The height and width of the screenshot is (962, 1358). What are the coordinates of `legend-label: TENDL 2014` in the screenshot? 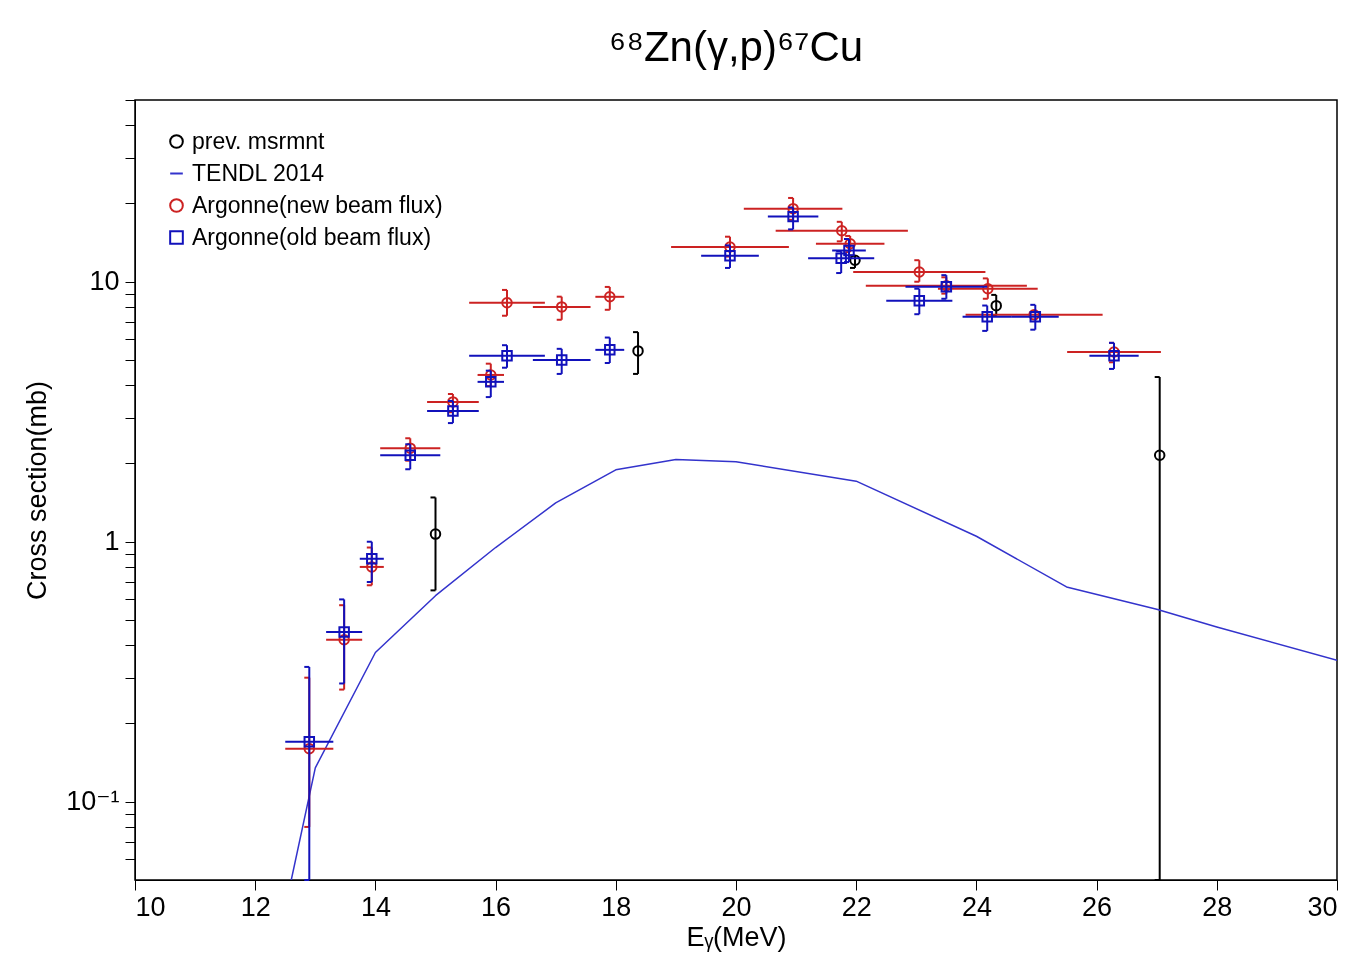 It's located at (258, 172).